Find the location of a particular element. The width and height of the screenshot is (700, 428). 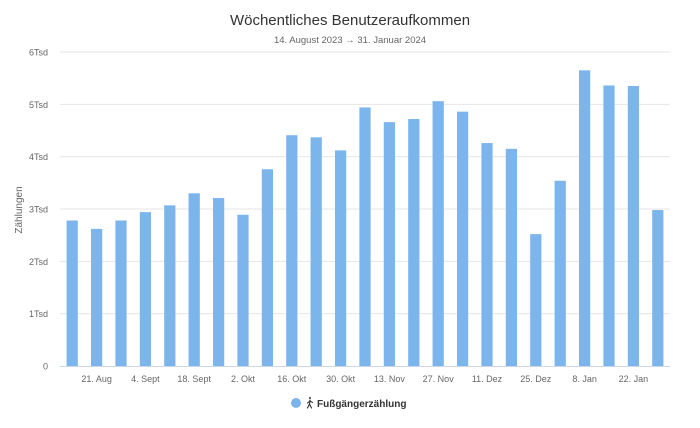

y-axis-labels: 0 1Tsd 2Tsd 3Tsd 4Tsd 5Tsd 6Tsd is located at coordinates (38, 210).